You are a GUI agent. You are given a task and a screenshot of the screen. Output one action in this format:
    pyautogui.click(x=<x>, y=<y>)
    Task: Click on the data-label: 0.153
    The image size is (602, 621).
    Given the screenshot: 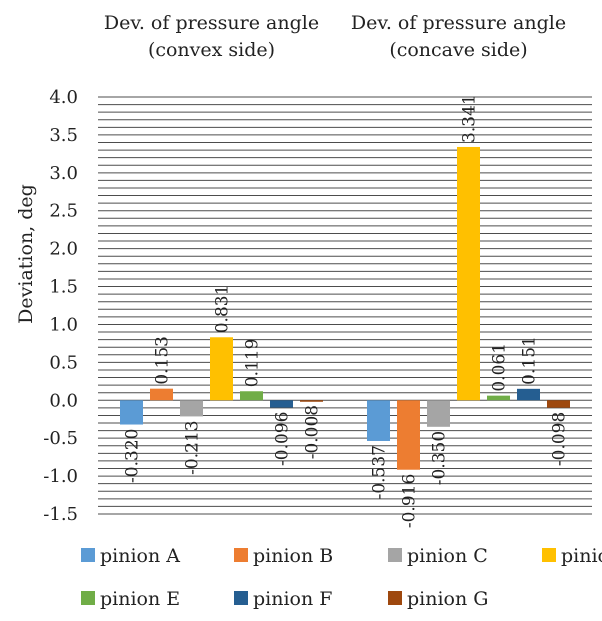 What is the action you would take?
    pyautogui.click(x=163, y=360)
    